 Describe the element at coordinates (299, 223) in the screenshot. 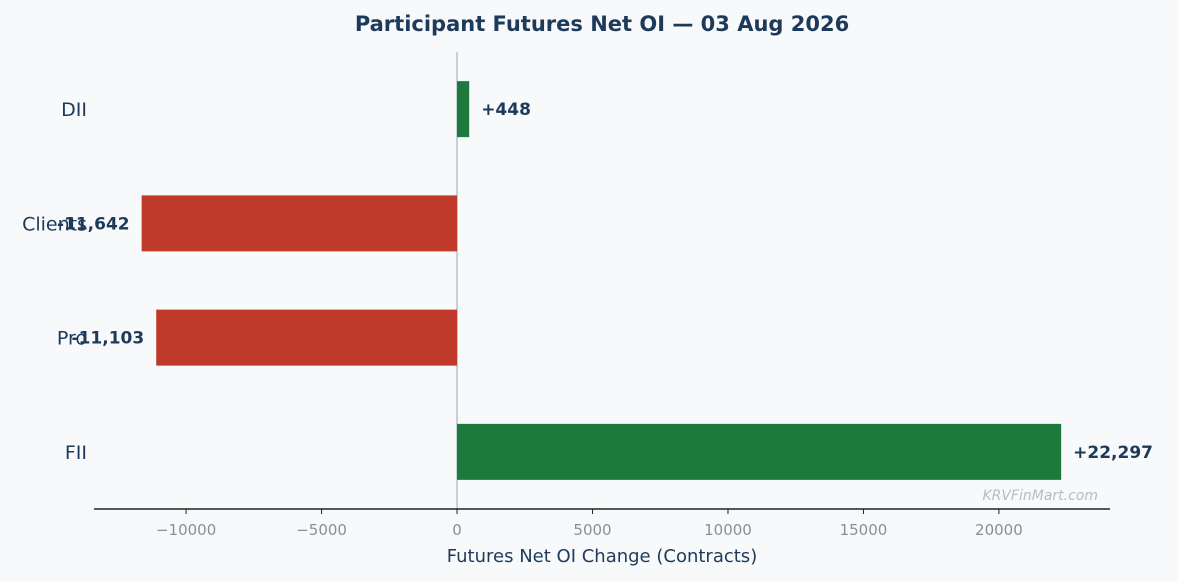

I see `bar-clients` at that location.